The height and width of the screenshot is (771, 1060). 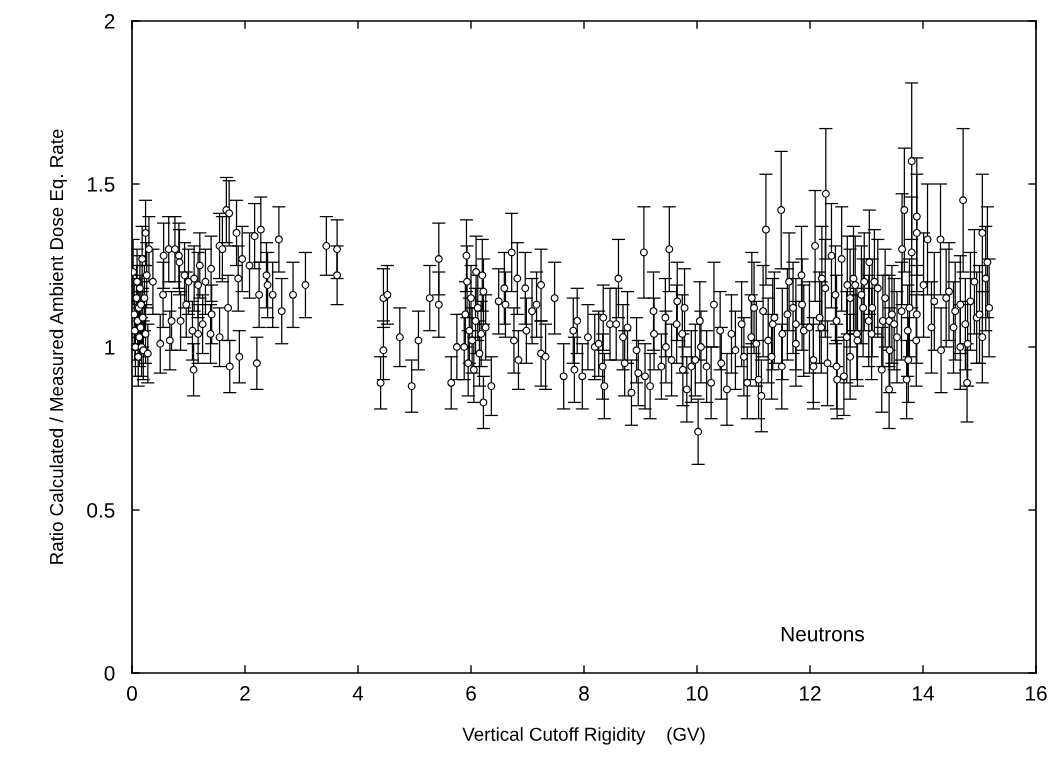 I want to click on y-tick-label: 0.5, so click(x=101, y=510).